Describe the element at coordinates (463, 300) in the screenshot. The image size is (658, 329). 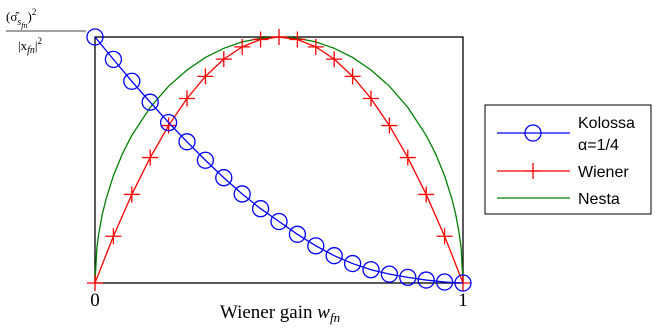
I see `x-tick-label: 1` at that location.